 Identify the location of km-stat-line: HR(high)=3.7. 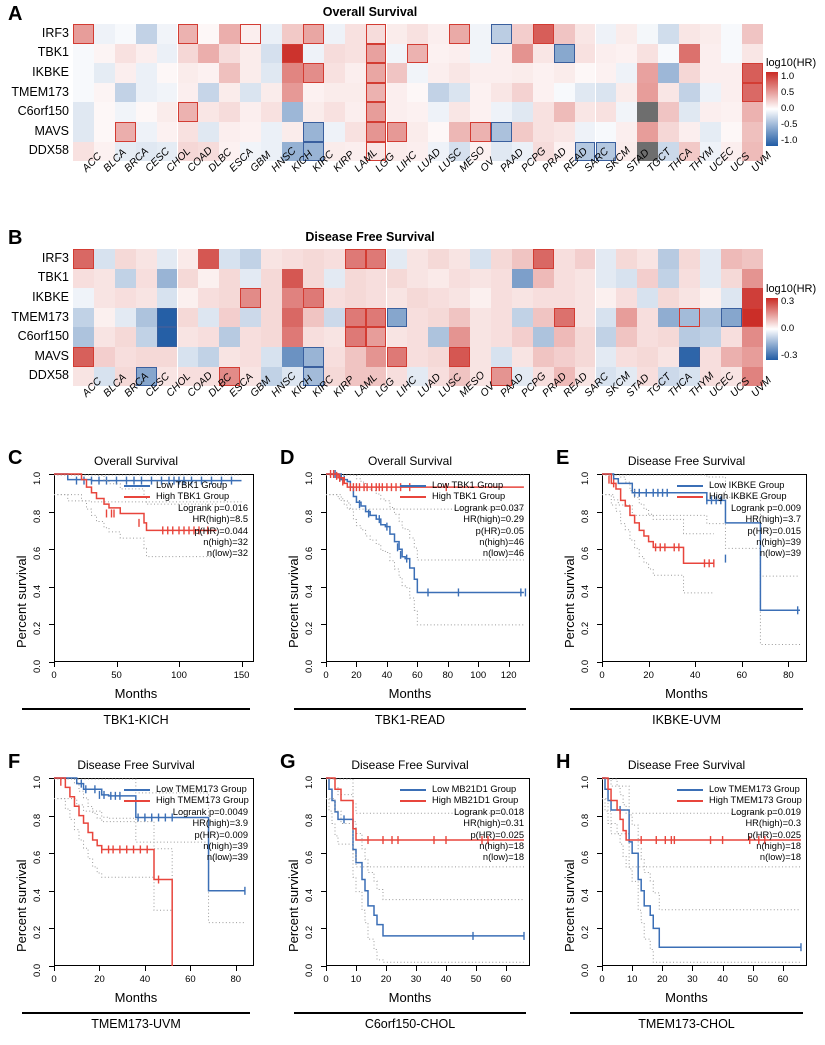
(773, 519).